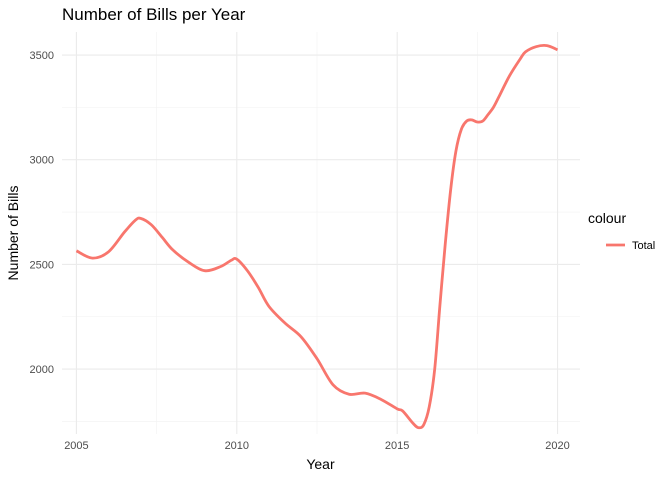  I want to click on x-axis-title: Year, so click(320, 464).